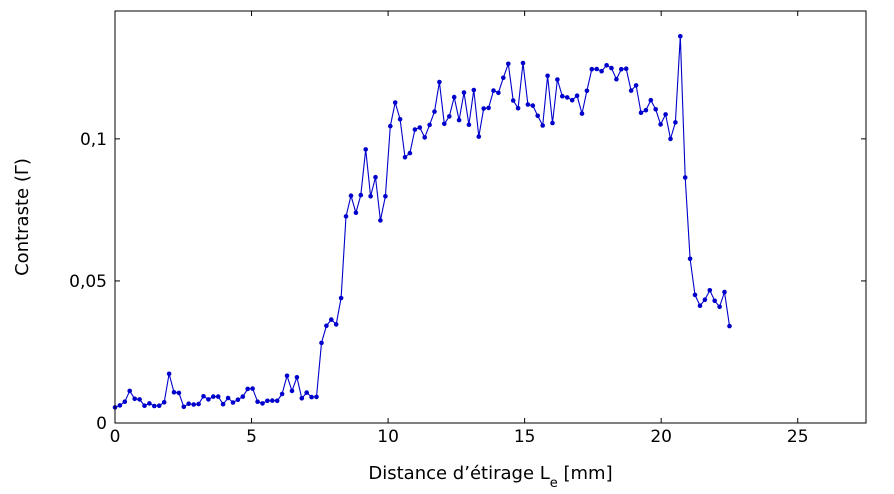 Image resolution: width=894 pixels, height=494 pixels. What do you see at coordinates (251, 437) in the screenshot?
I see `x-tick-label: 5` at bounding box center [251, 437].